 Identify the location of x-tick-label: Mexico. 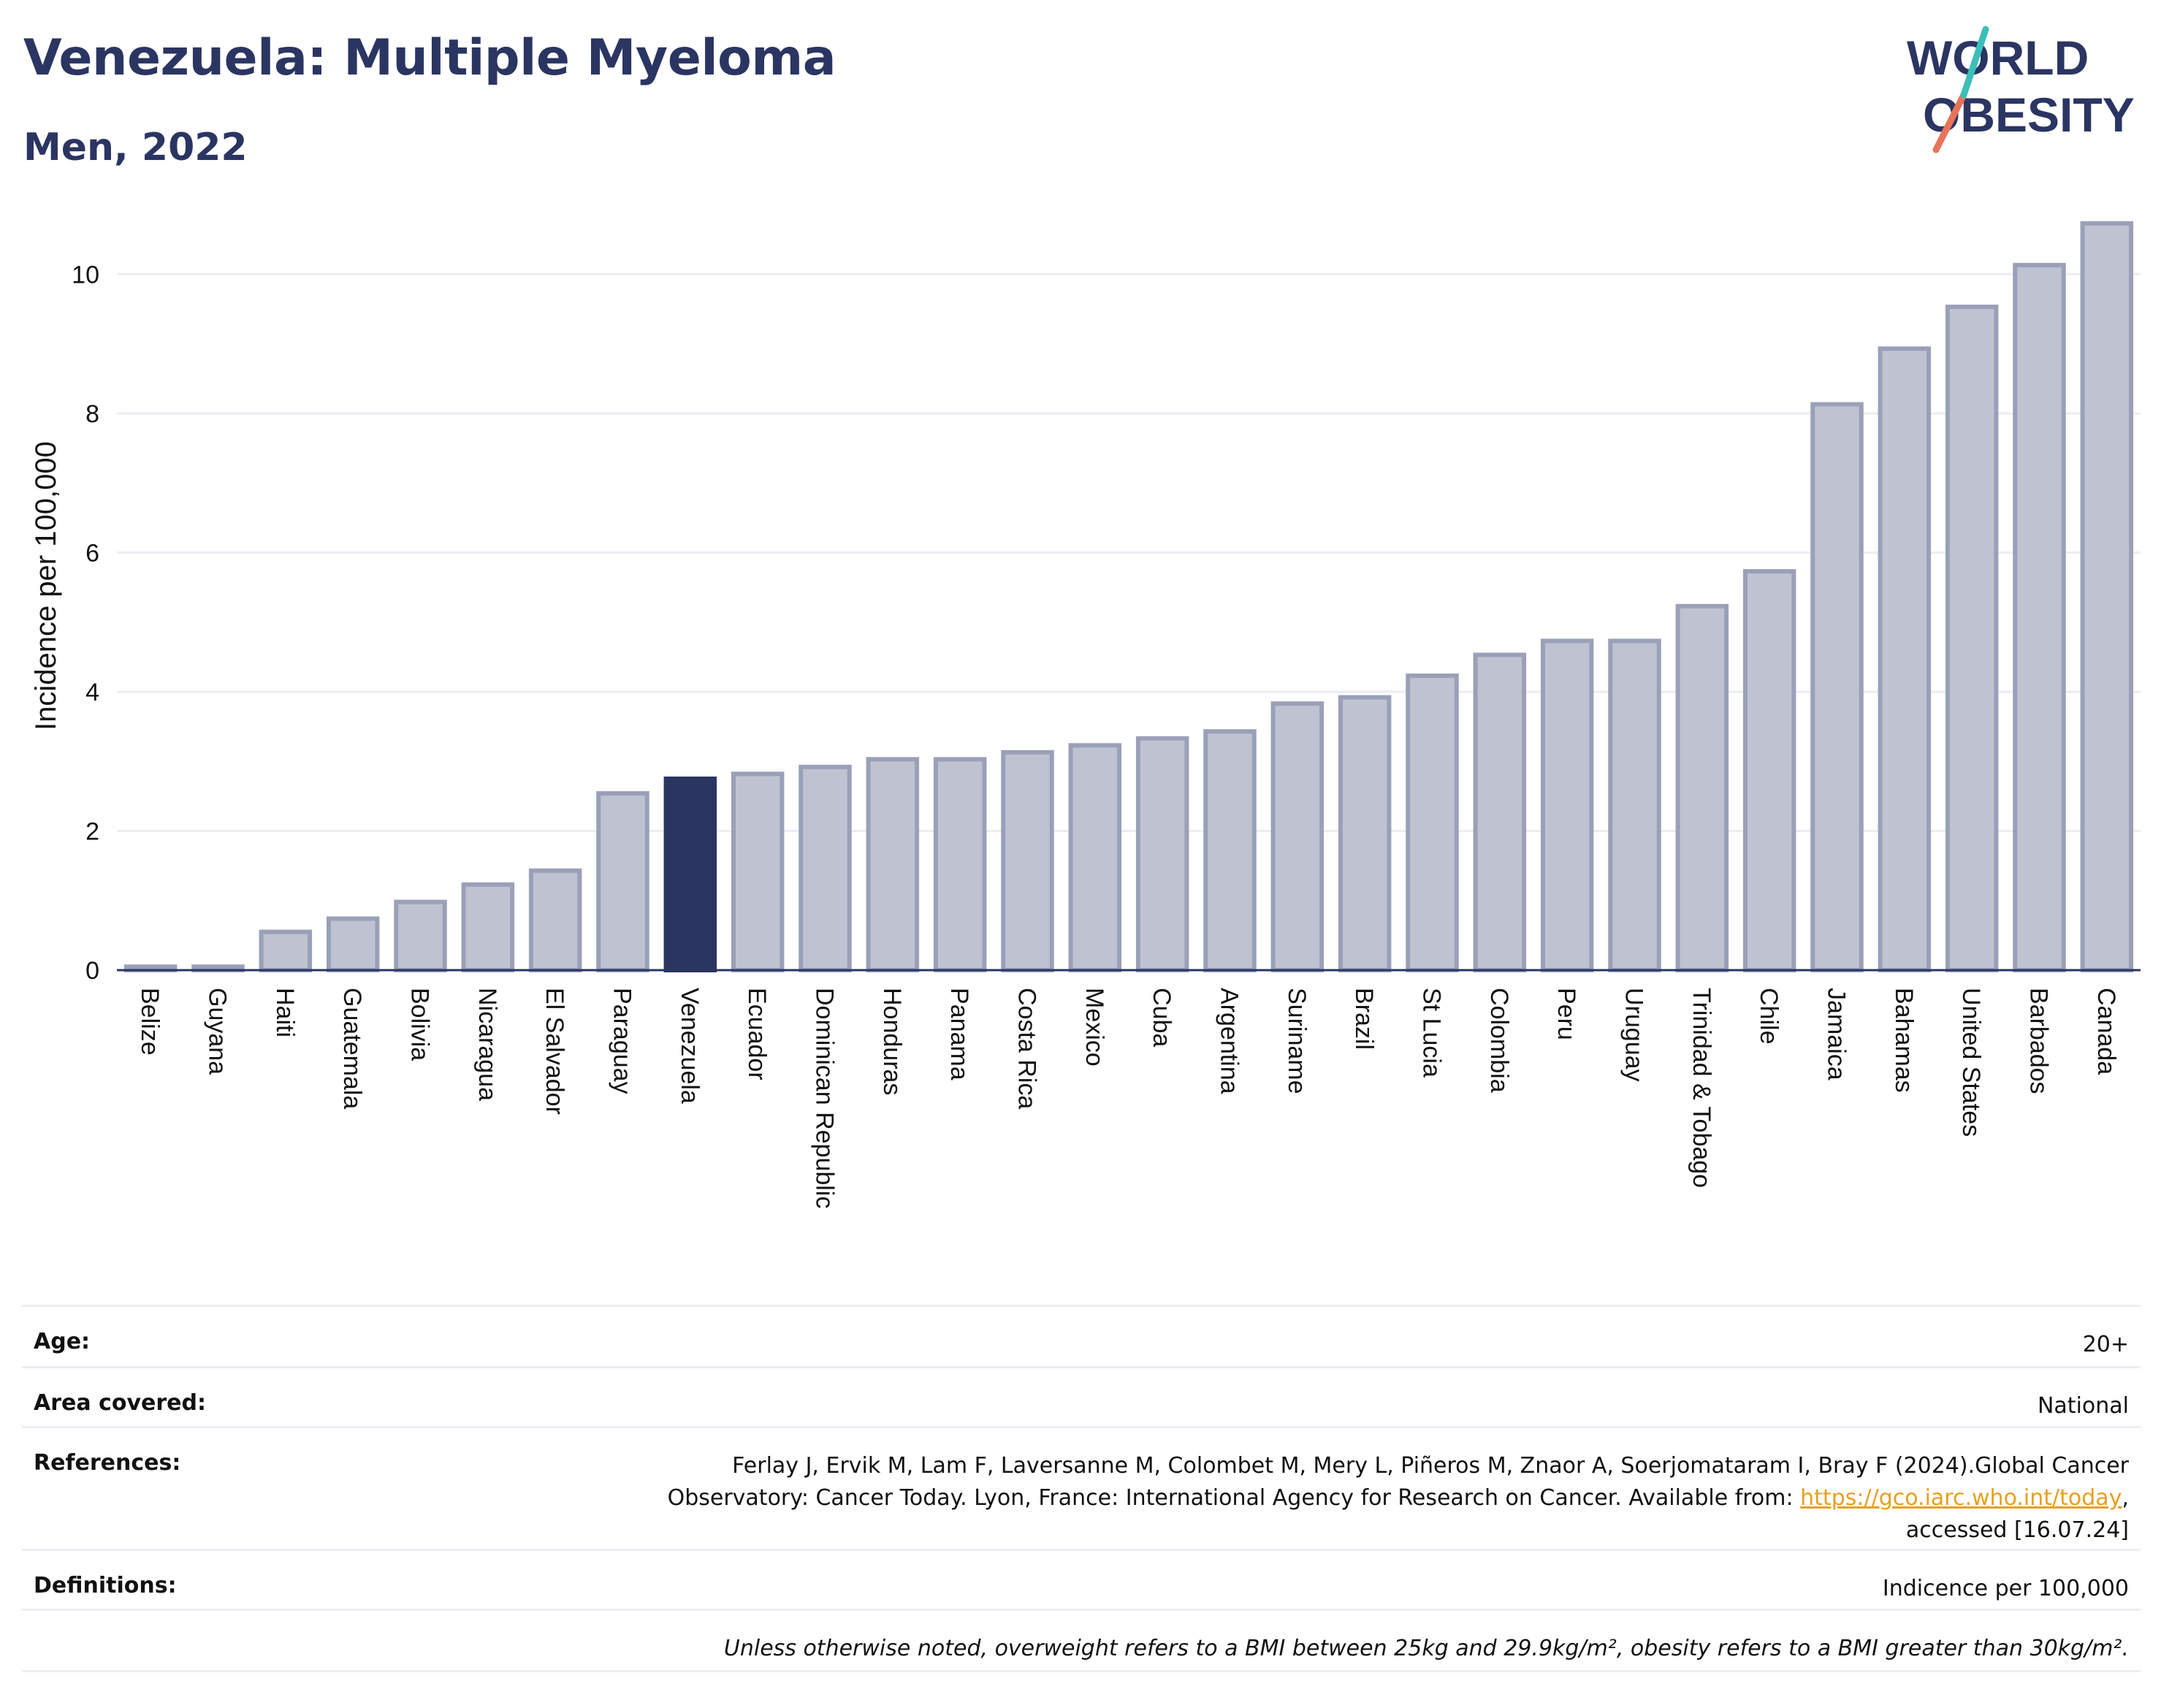
(1094, 1027).